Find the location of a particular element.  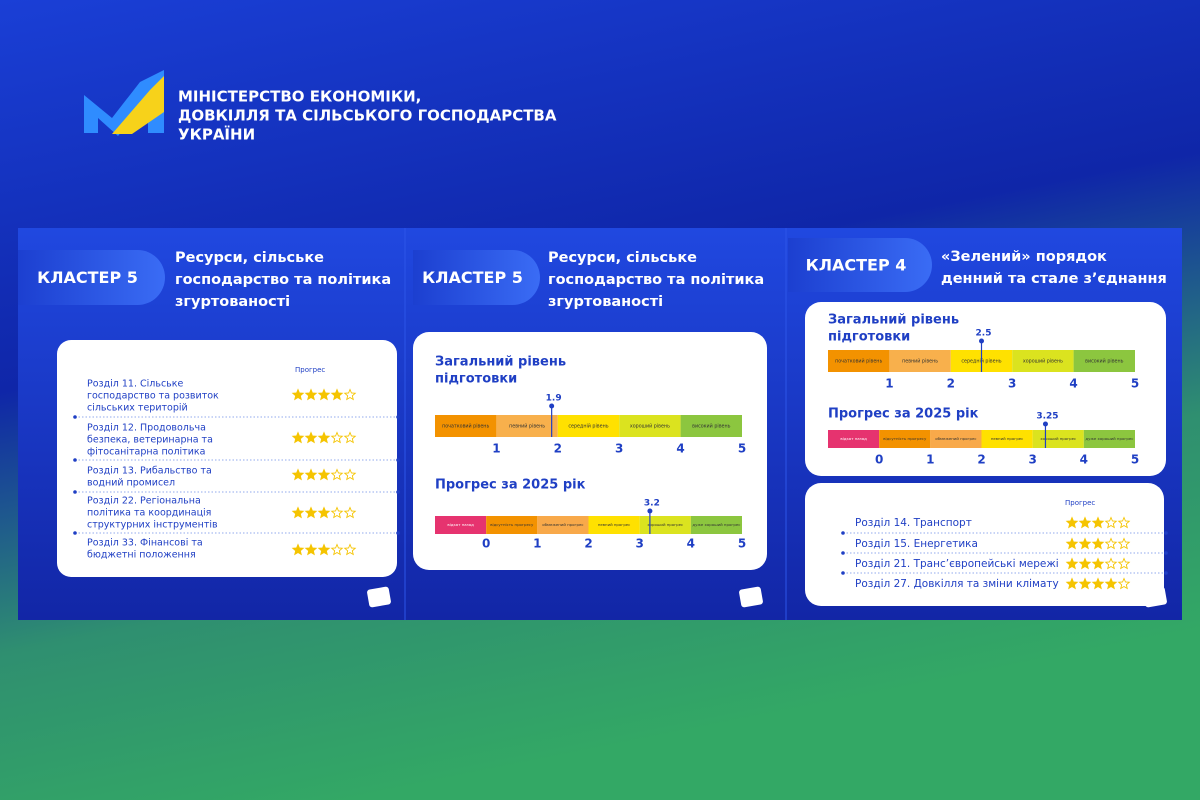

cluster-title: згуртованості is located at coordinates (232, 302).